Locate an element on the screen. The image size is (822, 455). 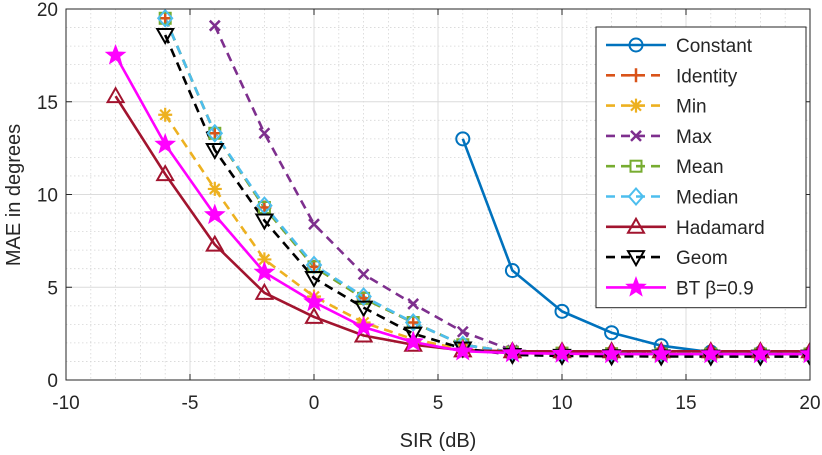
x-tick-label: 20 is located at coordinates (809, 403).